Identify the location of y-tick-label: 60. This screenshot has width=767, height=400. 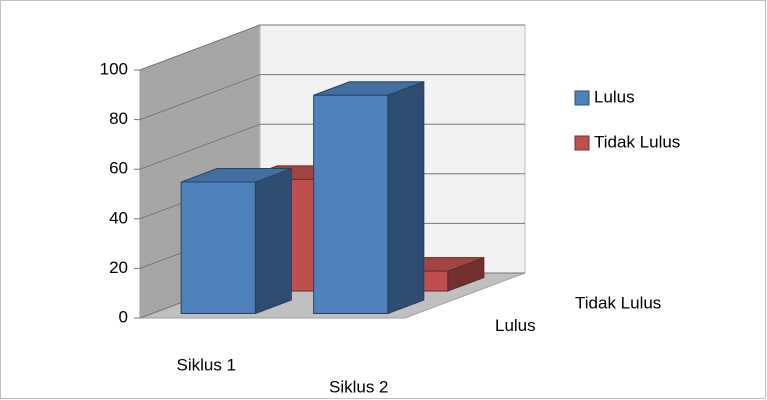
(118, 168).